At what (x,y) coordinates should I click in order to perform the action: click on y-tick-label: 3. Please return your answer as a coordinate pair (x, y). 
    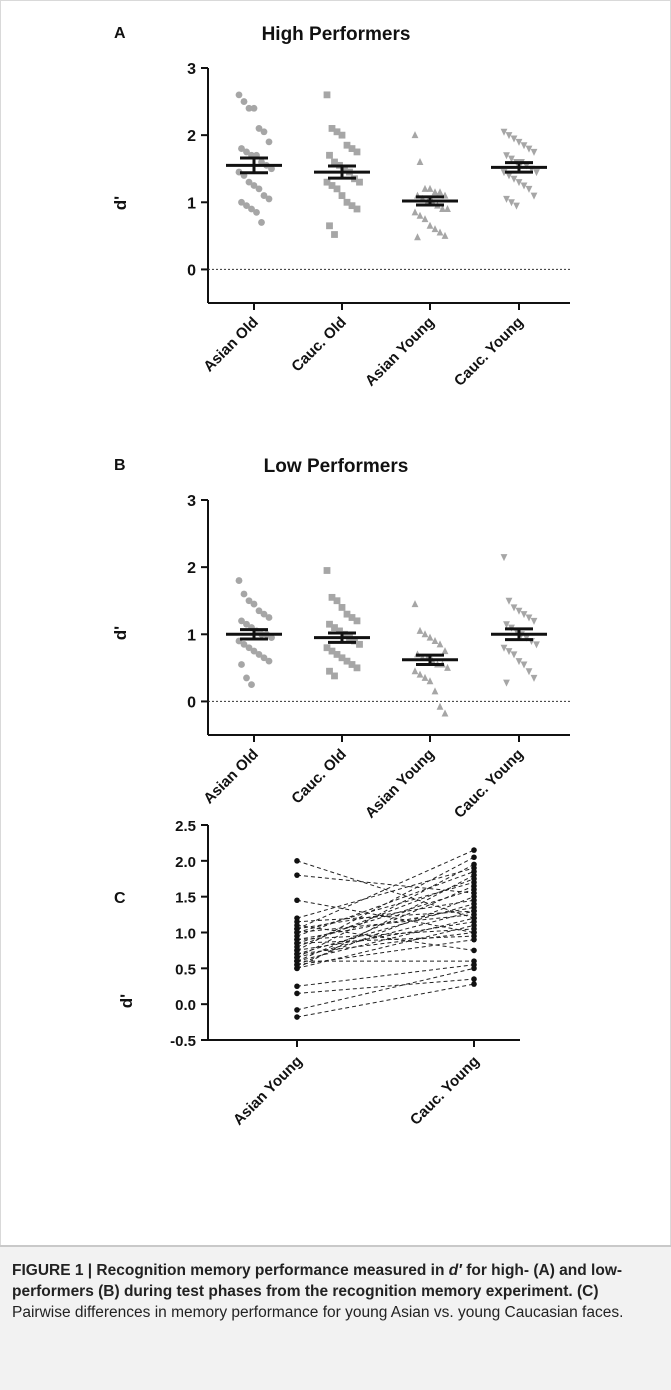
    Looking at the image, I should click on (191, 501).